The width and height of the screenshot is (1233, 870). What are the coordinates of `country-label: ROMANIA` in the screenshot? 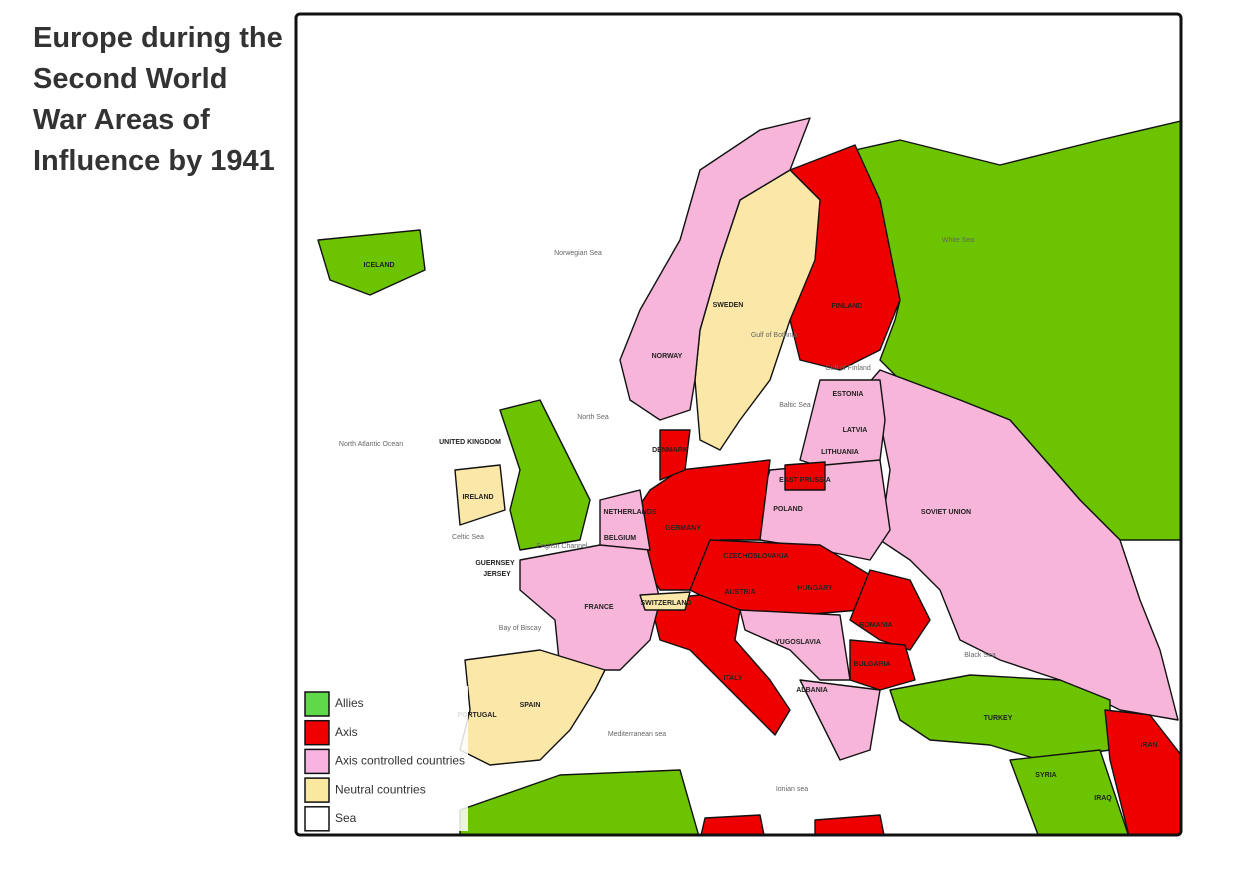 It's located at (875, 625).